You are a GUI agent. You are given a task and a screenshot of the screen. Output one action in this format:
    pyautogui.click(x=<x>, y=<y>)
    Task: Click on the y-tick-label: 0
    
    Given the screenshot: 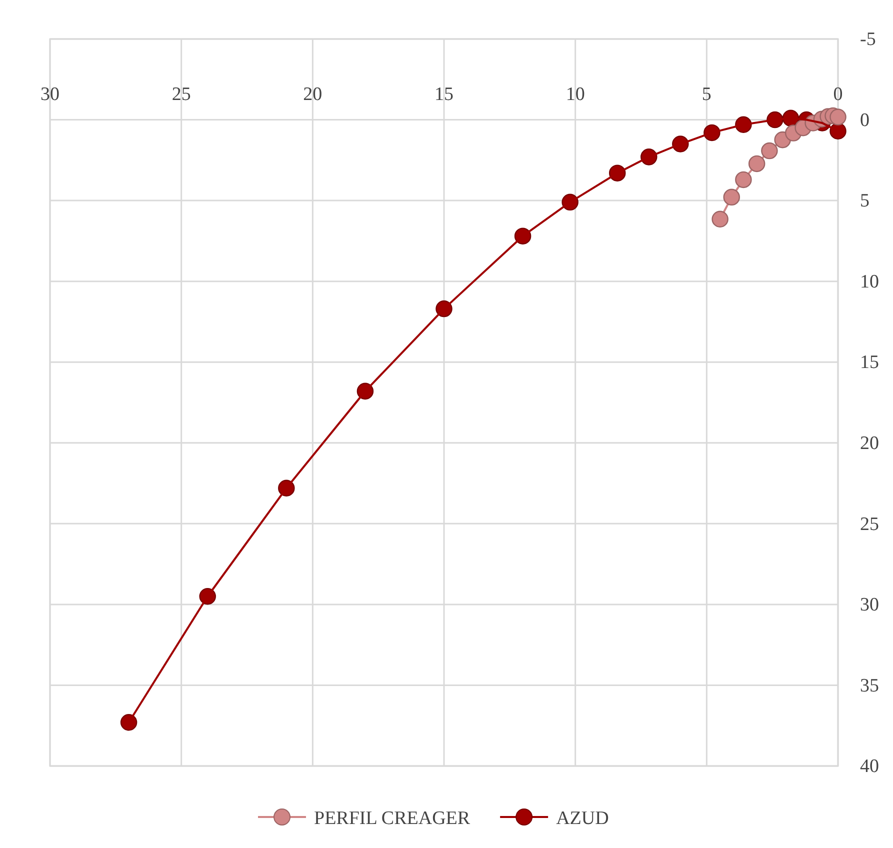 What is the action you would take?
    pyautogui.click(x=865, y=120)
    